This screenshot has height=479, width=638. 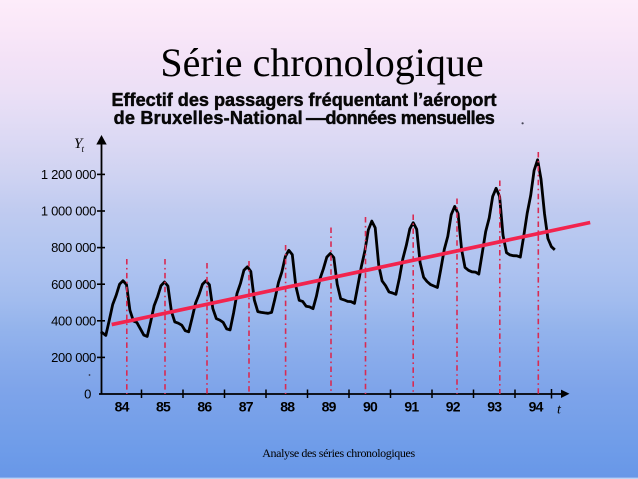 I want to click on svg-text: 86, so click(x=204, y=407).